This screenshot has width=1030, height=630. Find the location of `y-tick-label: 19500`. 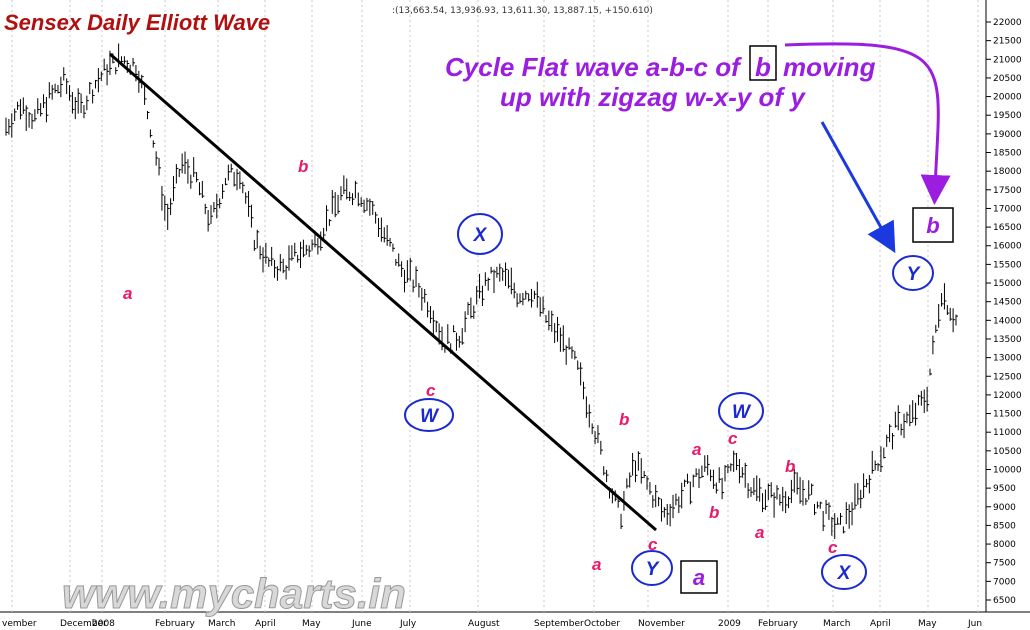

y-tick-label: 19500 is located at coordinates (1007, 116).